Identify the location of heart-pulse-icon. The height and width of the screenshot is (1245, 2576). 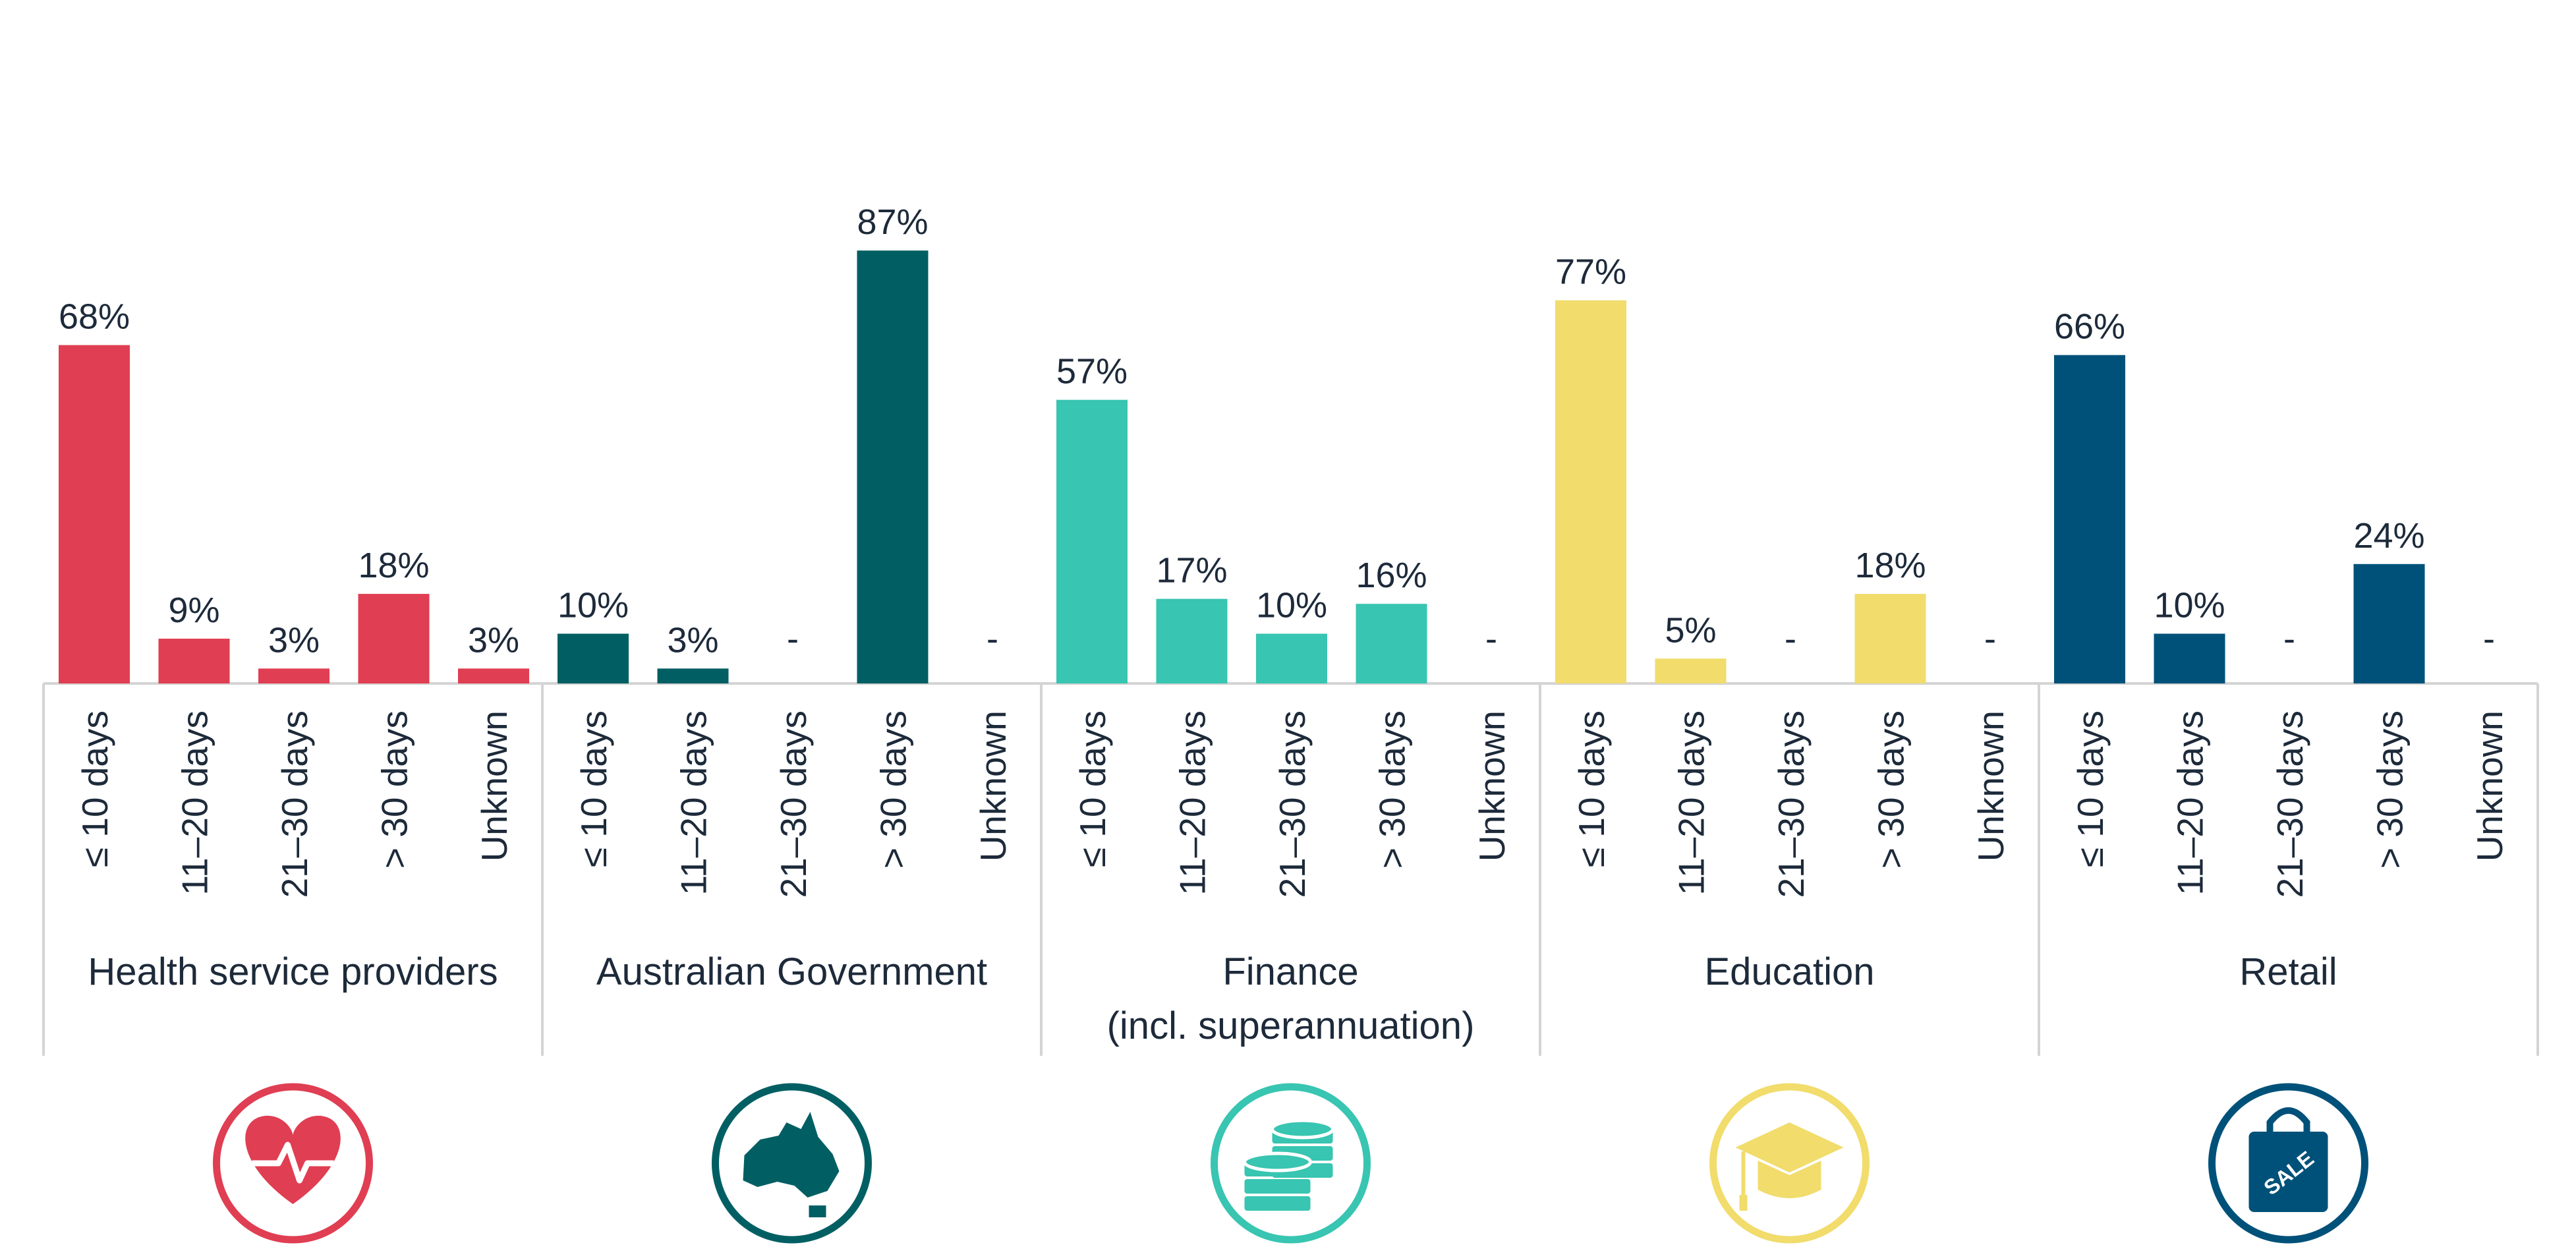
(293, 1163).